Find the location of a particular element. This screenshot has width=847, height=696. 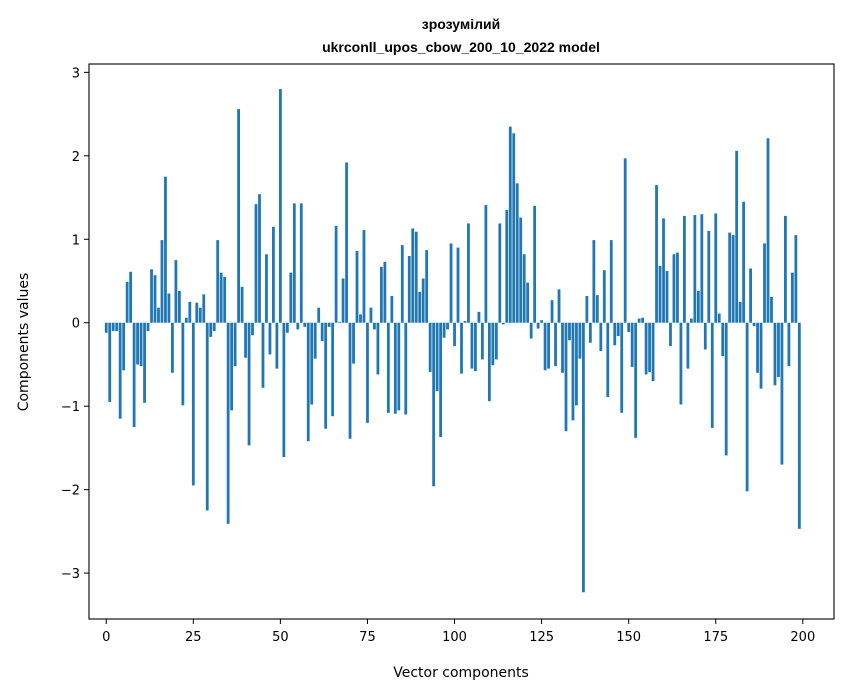

x-axis-ticks: 0 25 50 75 100 125 150 175 200 is located at coordinates (458, 632).